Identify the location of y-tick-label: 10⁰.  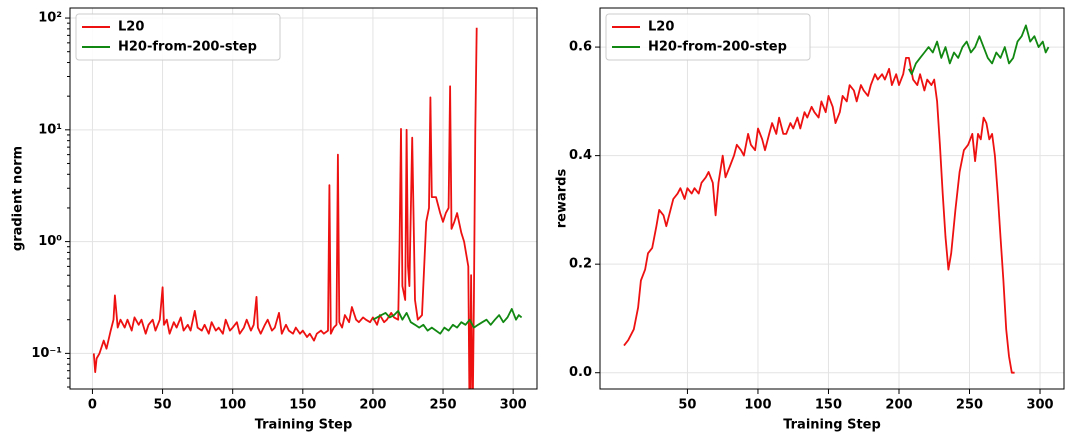
(50, 241).